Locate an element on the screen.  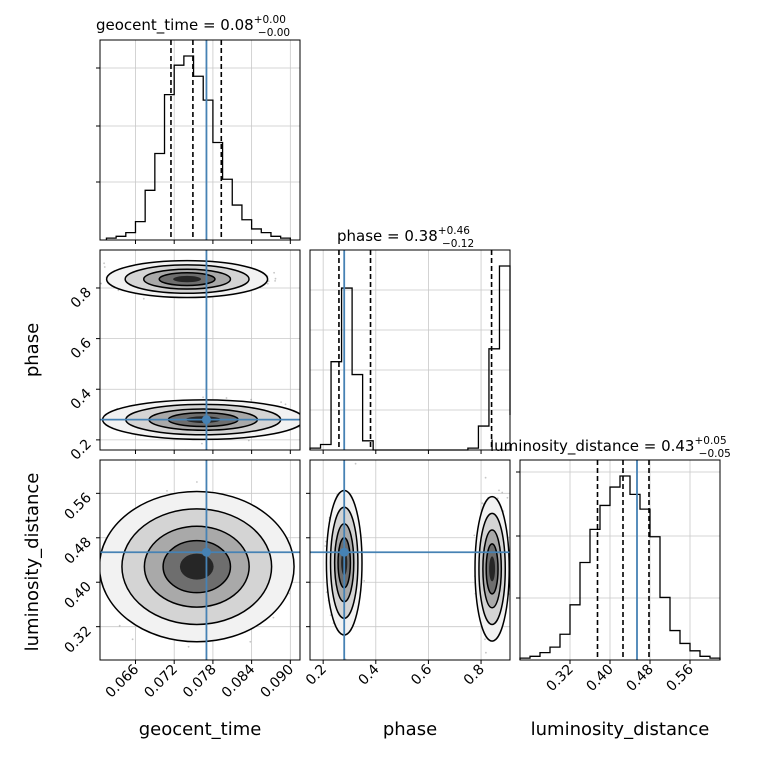
phase-vs-geocent-time-density-level is located at coordinates (187, 279).